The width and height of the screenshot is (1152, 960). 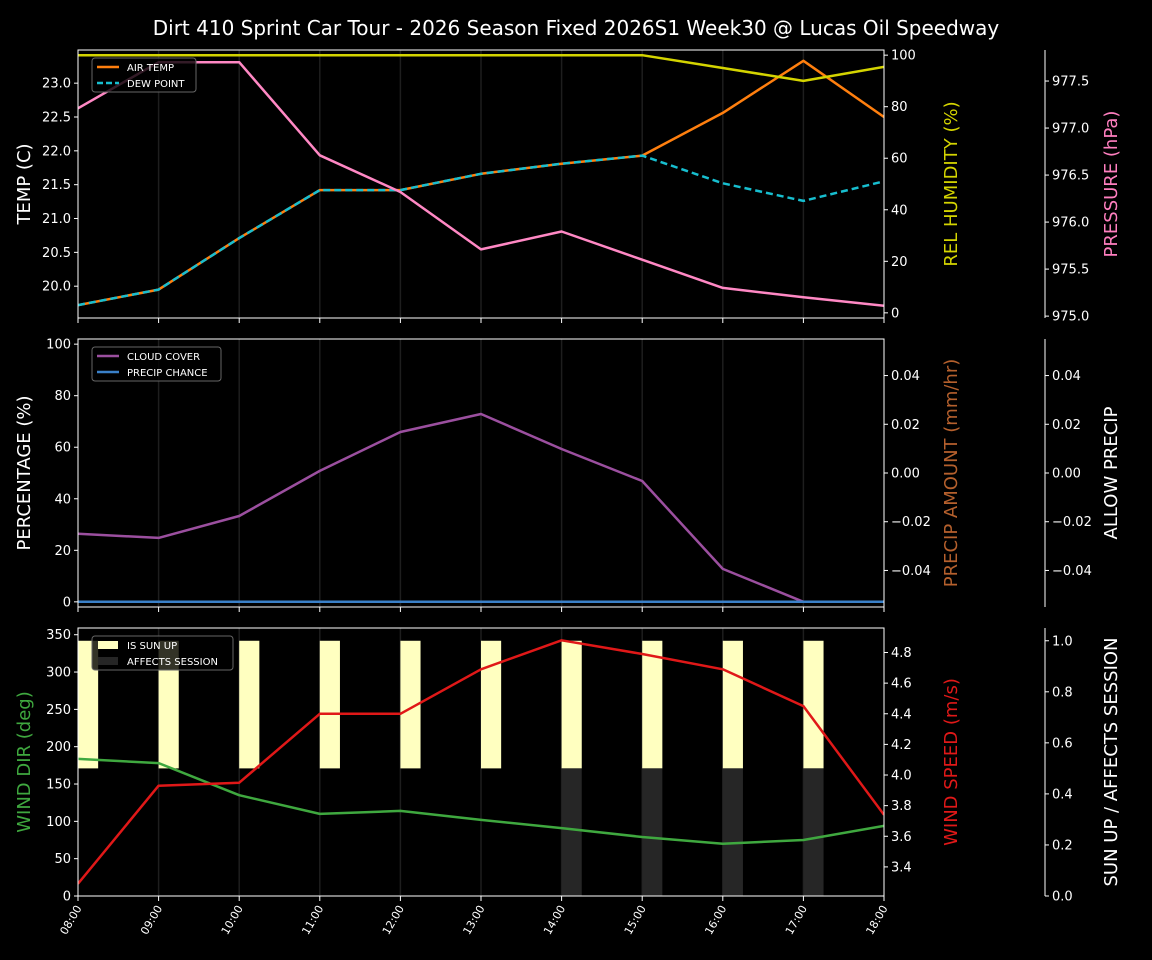 What do you see at coordinates (1070, 176) in the screenshot?
I see `far-y-tick-label: 976.5` at bounding box center [1070, 176].